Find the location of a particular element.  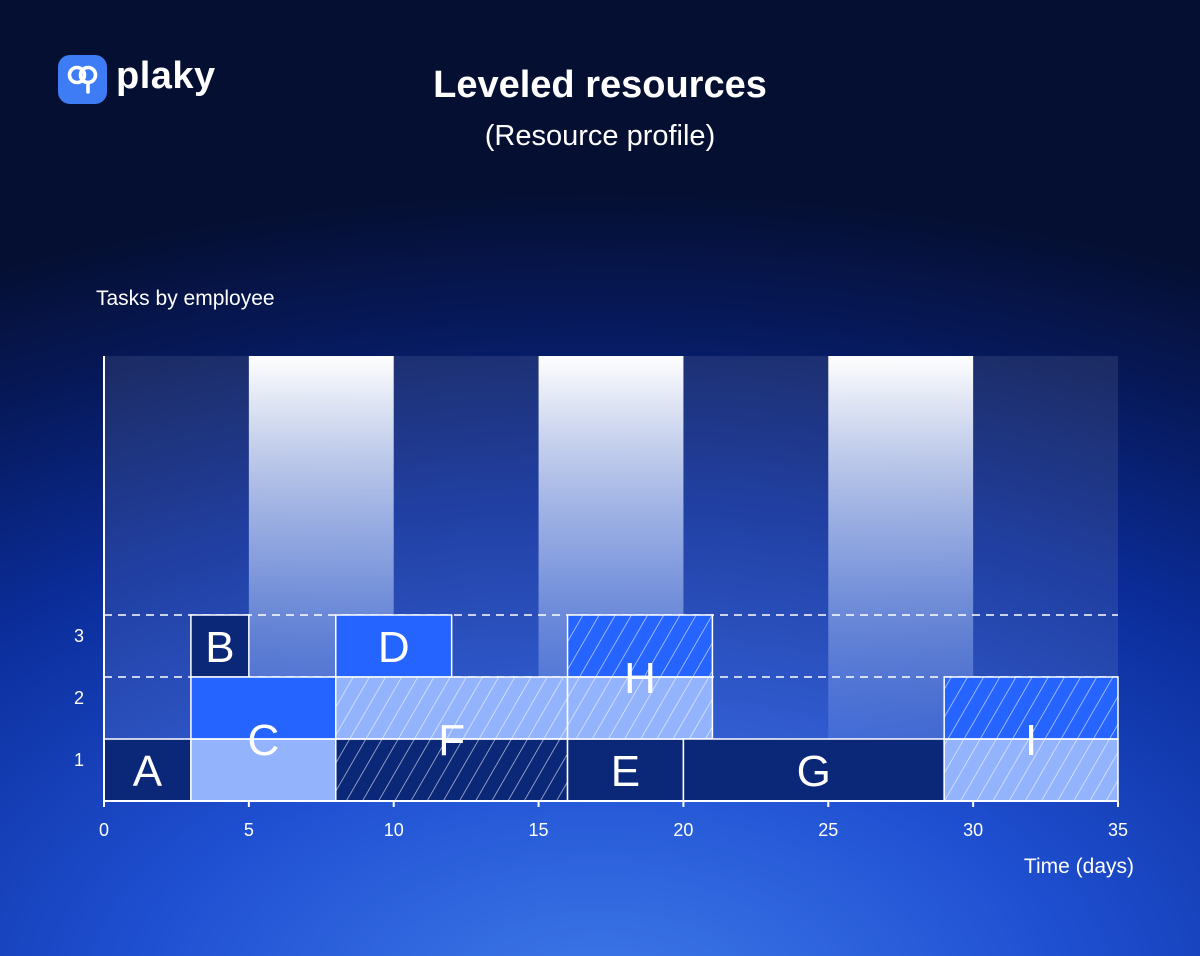

x-tick-label-25: 25 is located at coordinates (828, 830).